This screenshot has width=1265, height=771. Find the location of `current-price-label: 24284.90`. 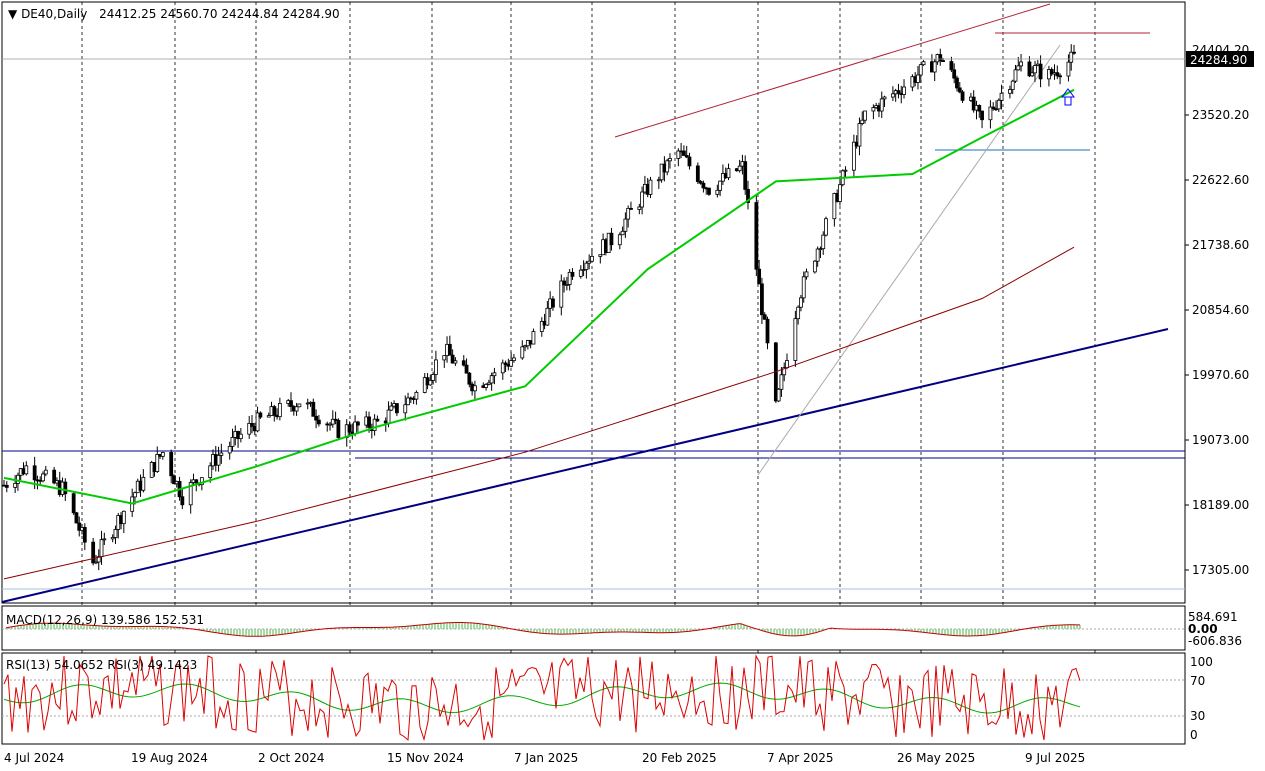

current-price-label: 24284.90 is located at coordinates (1218, 60).